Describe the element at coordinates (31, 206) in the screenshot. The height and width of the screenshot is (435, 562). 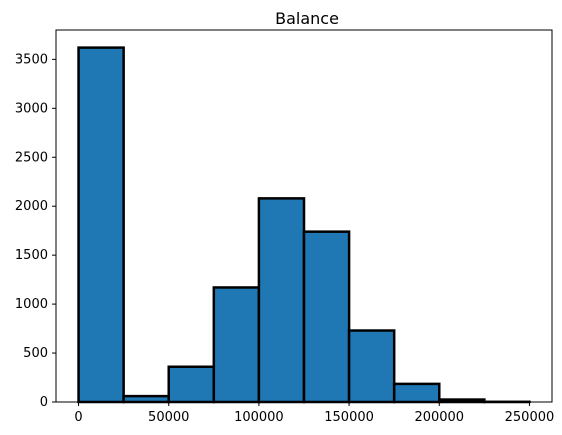
I see `y-tick-label-4: 2000` at that location.